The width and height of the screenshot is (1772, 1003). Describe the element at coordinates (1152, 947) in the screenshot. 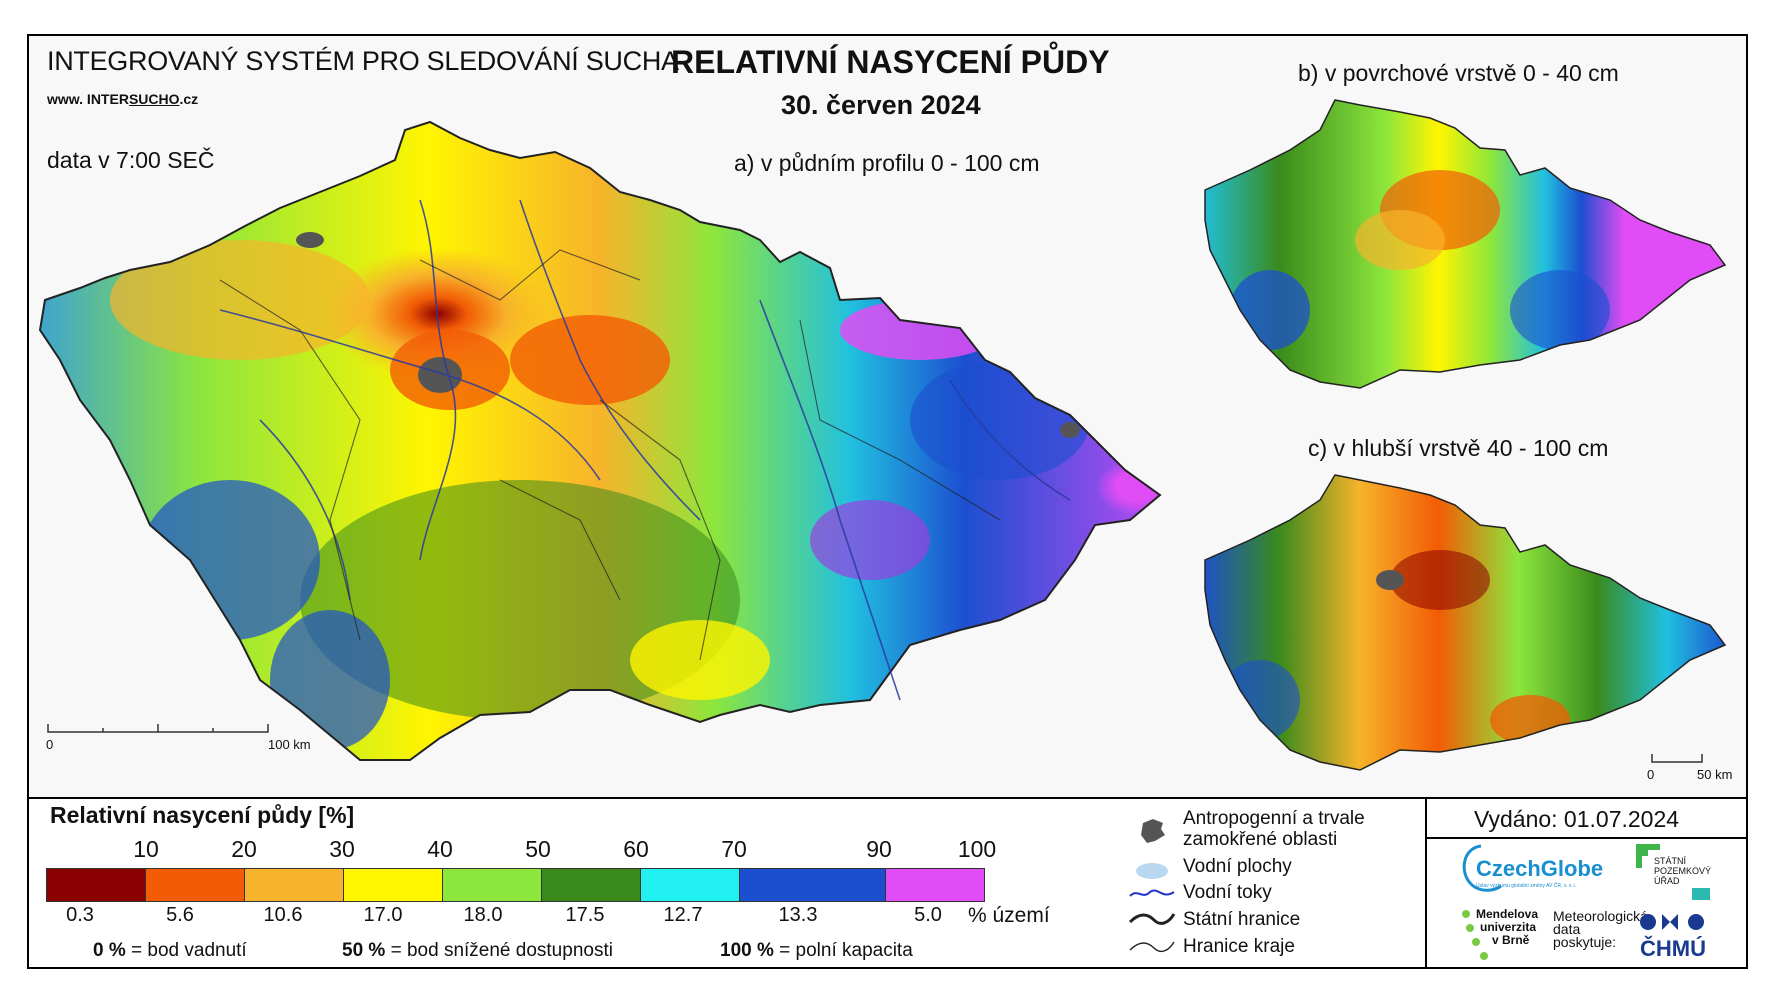

I see `region-border-icon` at that location.